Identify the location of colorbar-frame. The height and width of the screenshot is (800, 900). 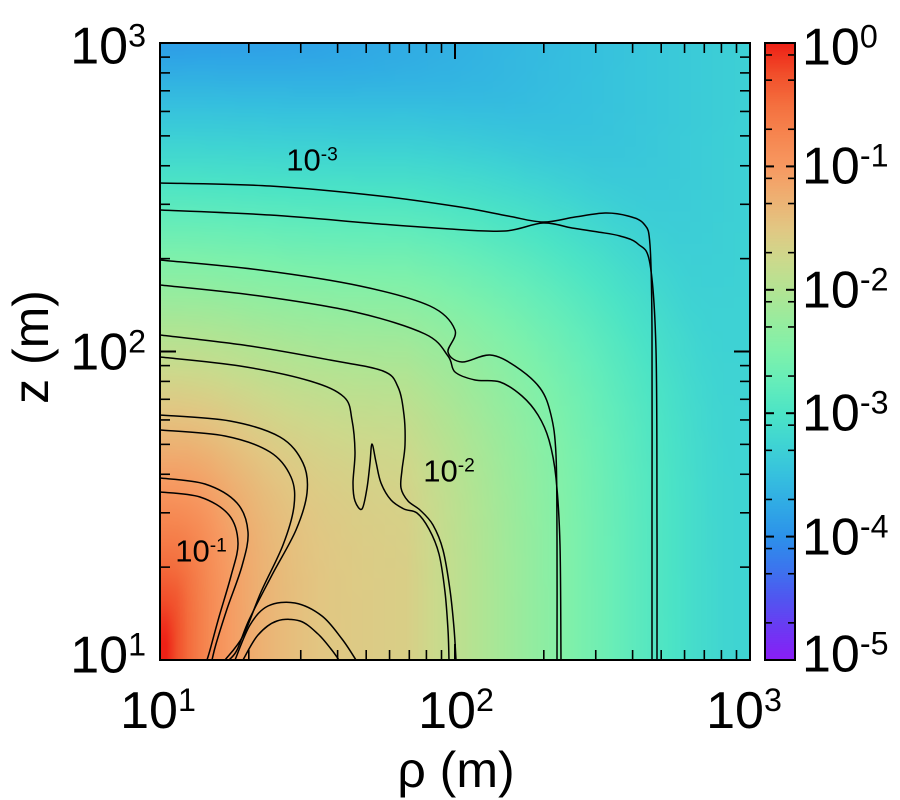
(780, 351).